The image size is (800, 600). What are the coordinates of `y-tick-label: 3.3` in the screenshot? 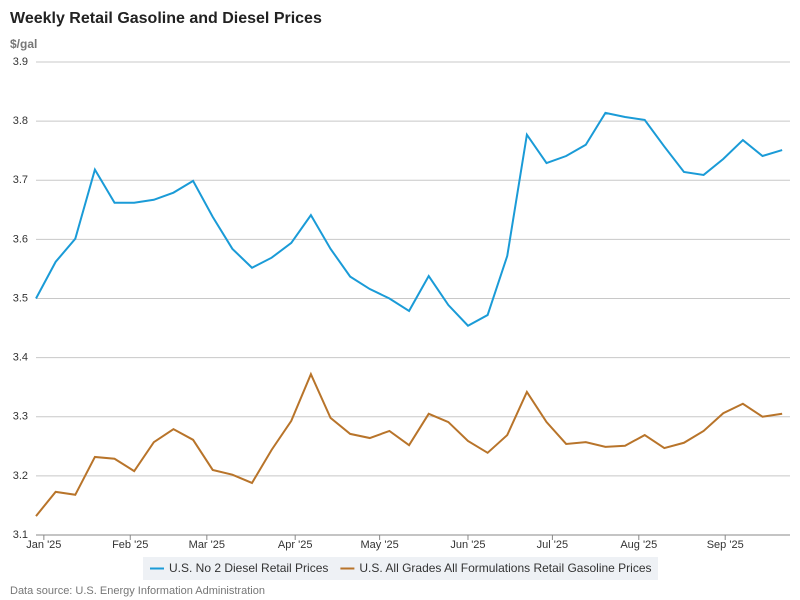 It's located at (20, 417).